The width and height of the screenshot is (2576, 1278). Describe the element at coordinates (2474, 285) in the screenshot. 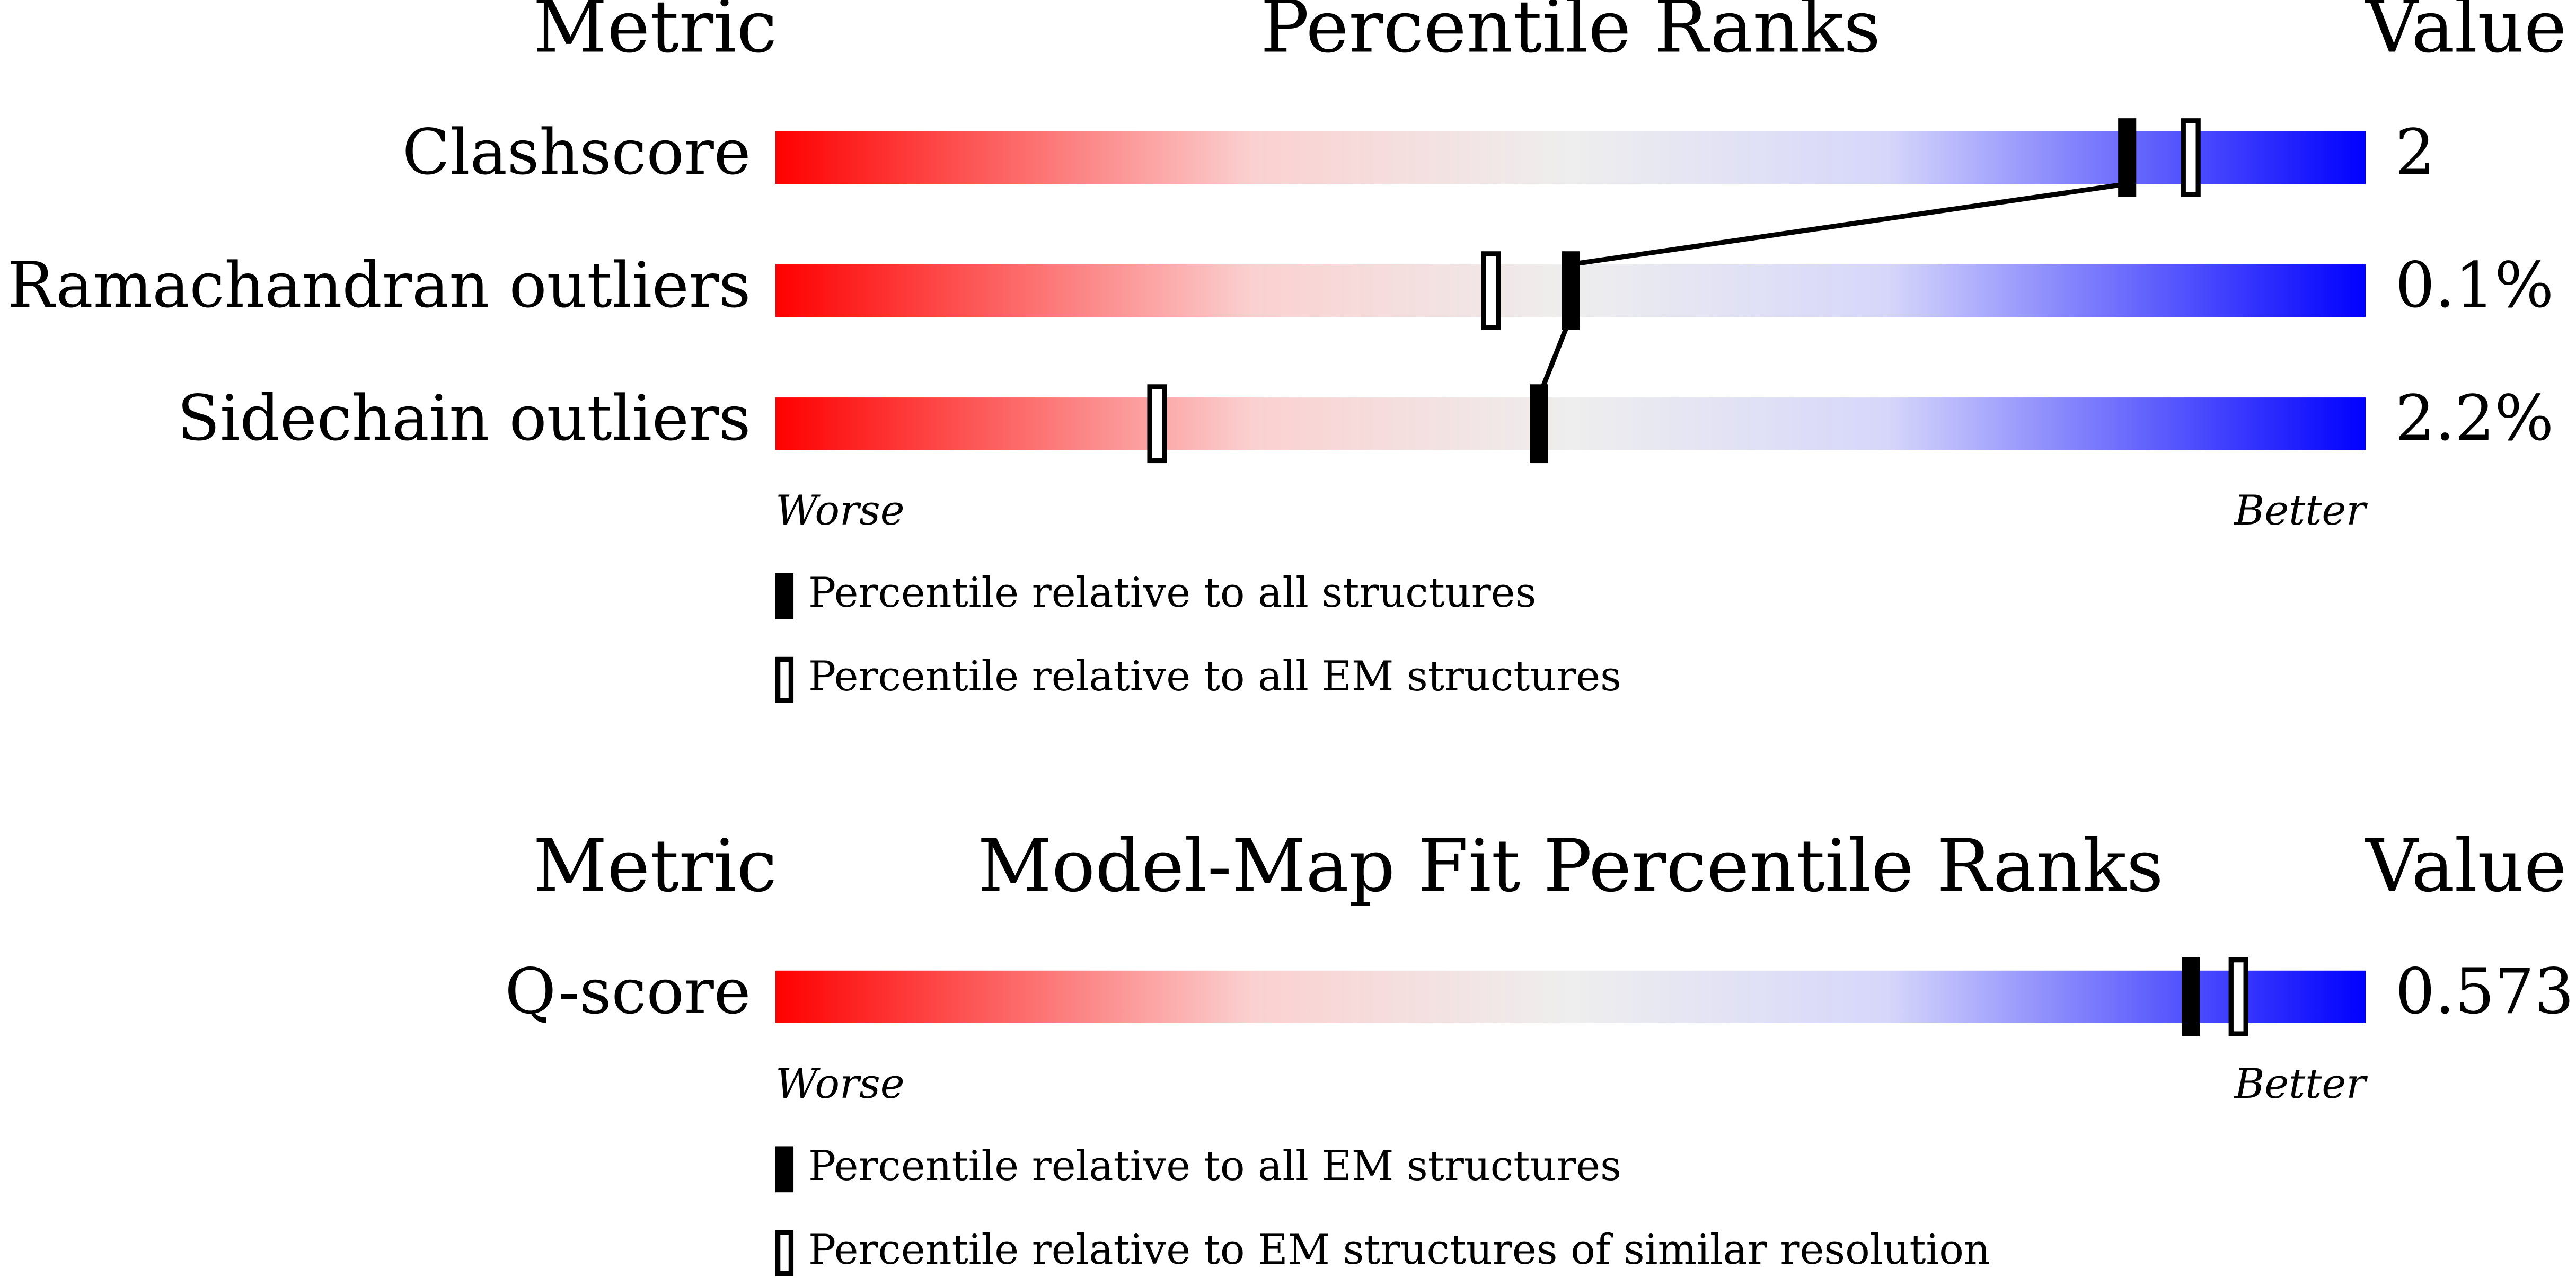

I see `metric-value: 0.1%` at that location.